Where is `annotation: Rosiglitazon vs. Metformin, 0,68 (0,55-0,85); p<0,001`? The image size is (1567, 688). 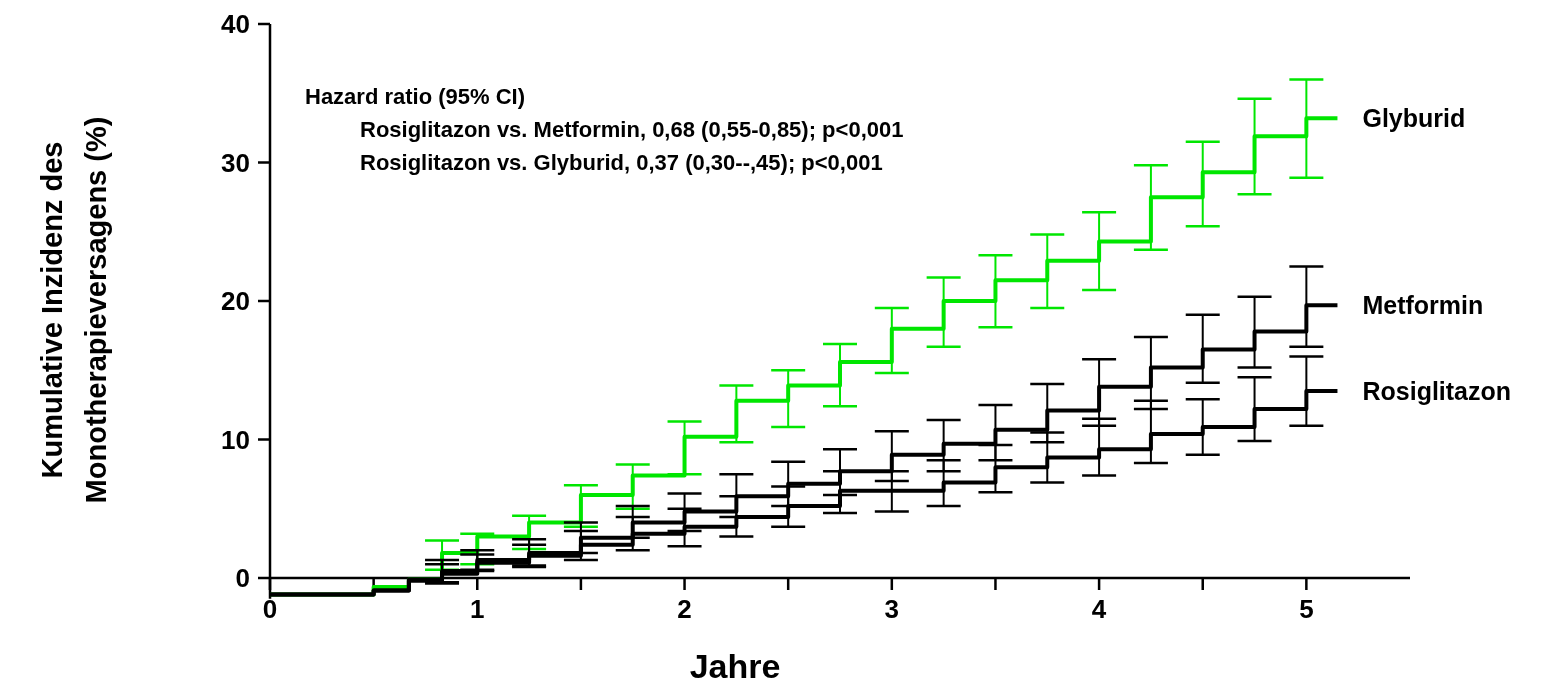
annotation: Rosiglitazon vs. Metformin, 0,68 (0,55-0,85); p<0,001 is located at coordinates (632, 129).